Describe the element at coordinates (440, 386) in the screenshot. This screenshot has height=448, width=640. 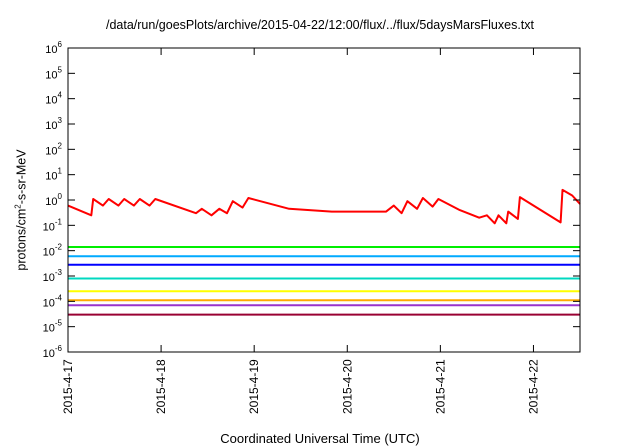
I see `x-tick-label: 2015-4-21` at that location.